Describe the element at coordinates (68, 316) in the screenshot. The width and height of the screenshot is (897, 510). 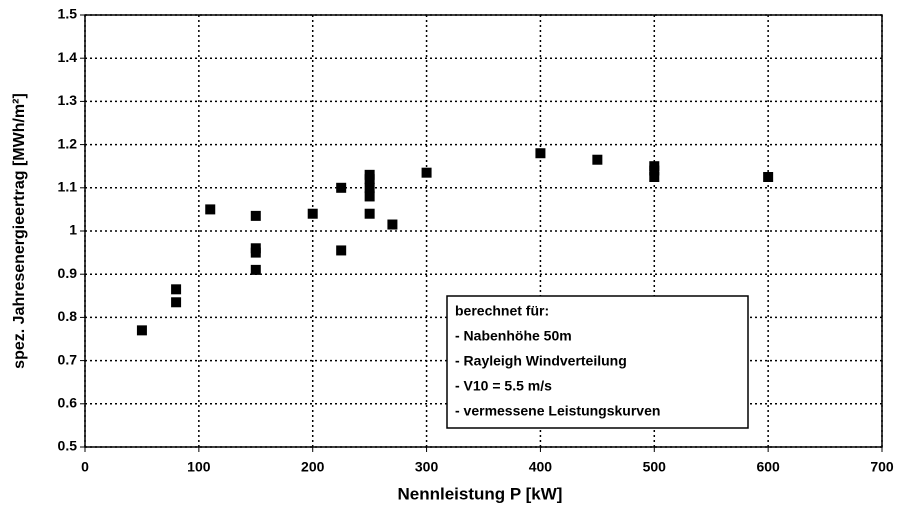
I see `y-tick-label: 0.8` at that location.